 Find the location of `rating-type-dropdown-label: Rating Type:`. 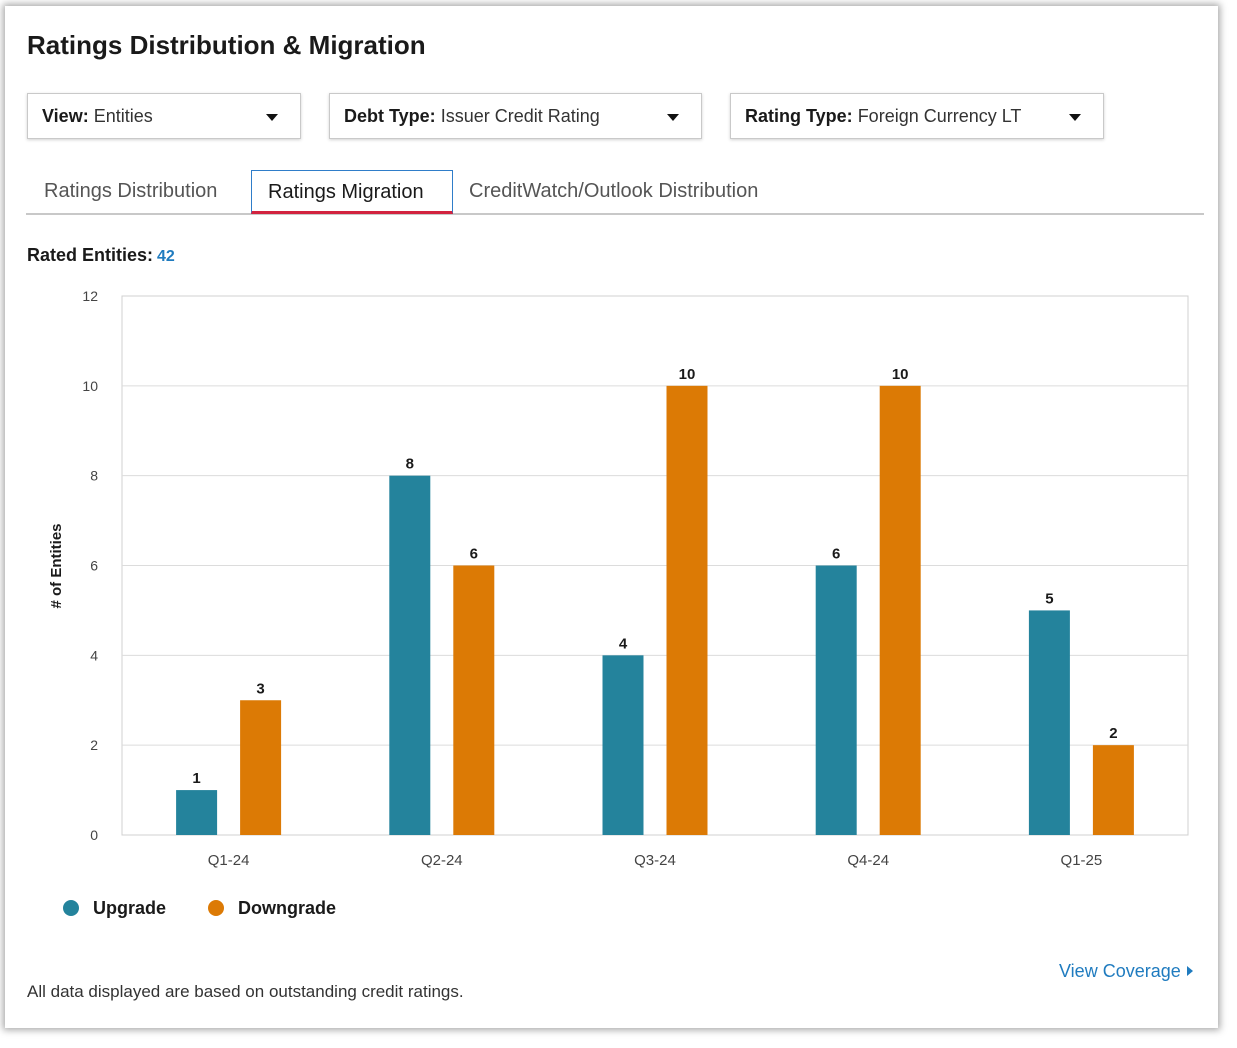

rating-type-dropdown-label: Rating Type: is located at coordinates (799, 116).